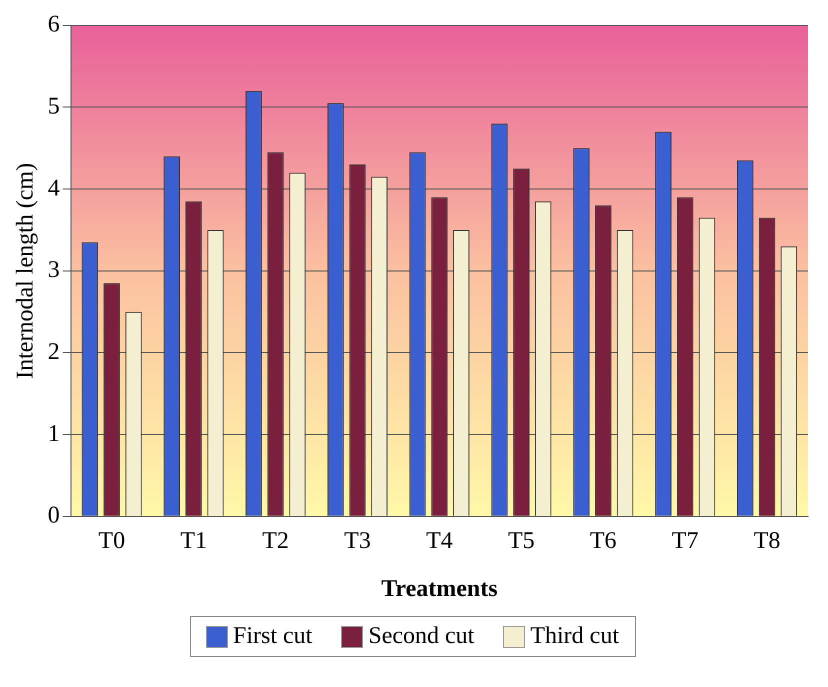  I want to click on legend-label: First cut, so click(272, 636).